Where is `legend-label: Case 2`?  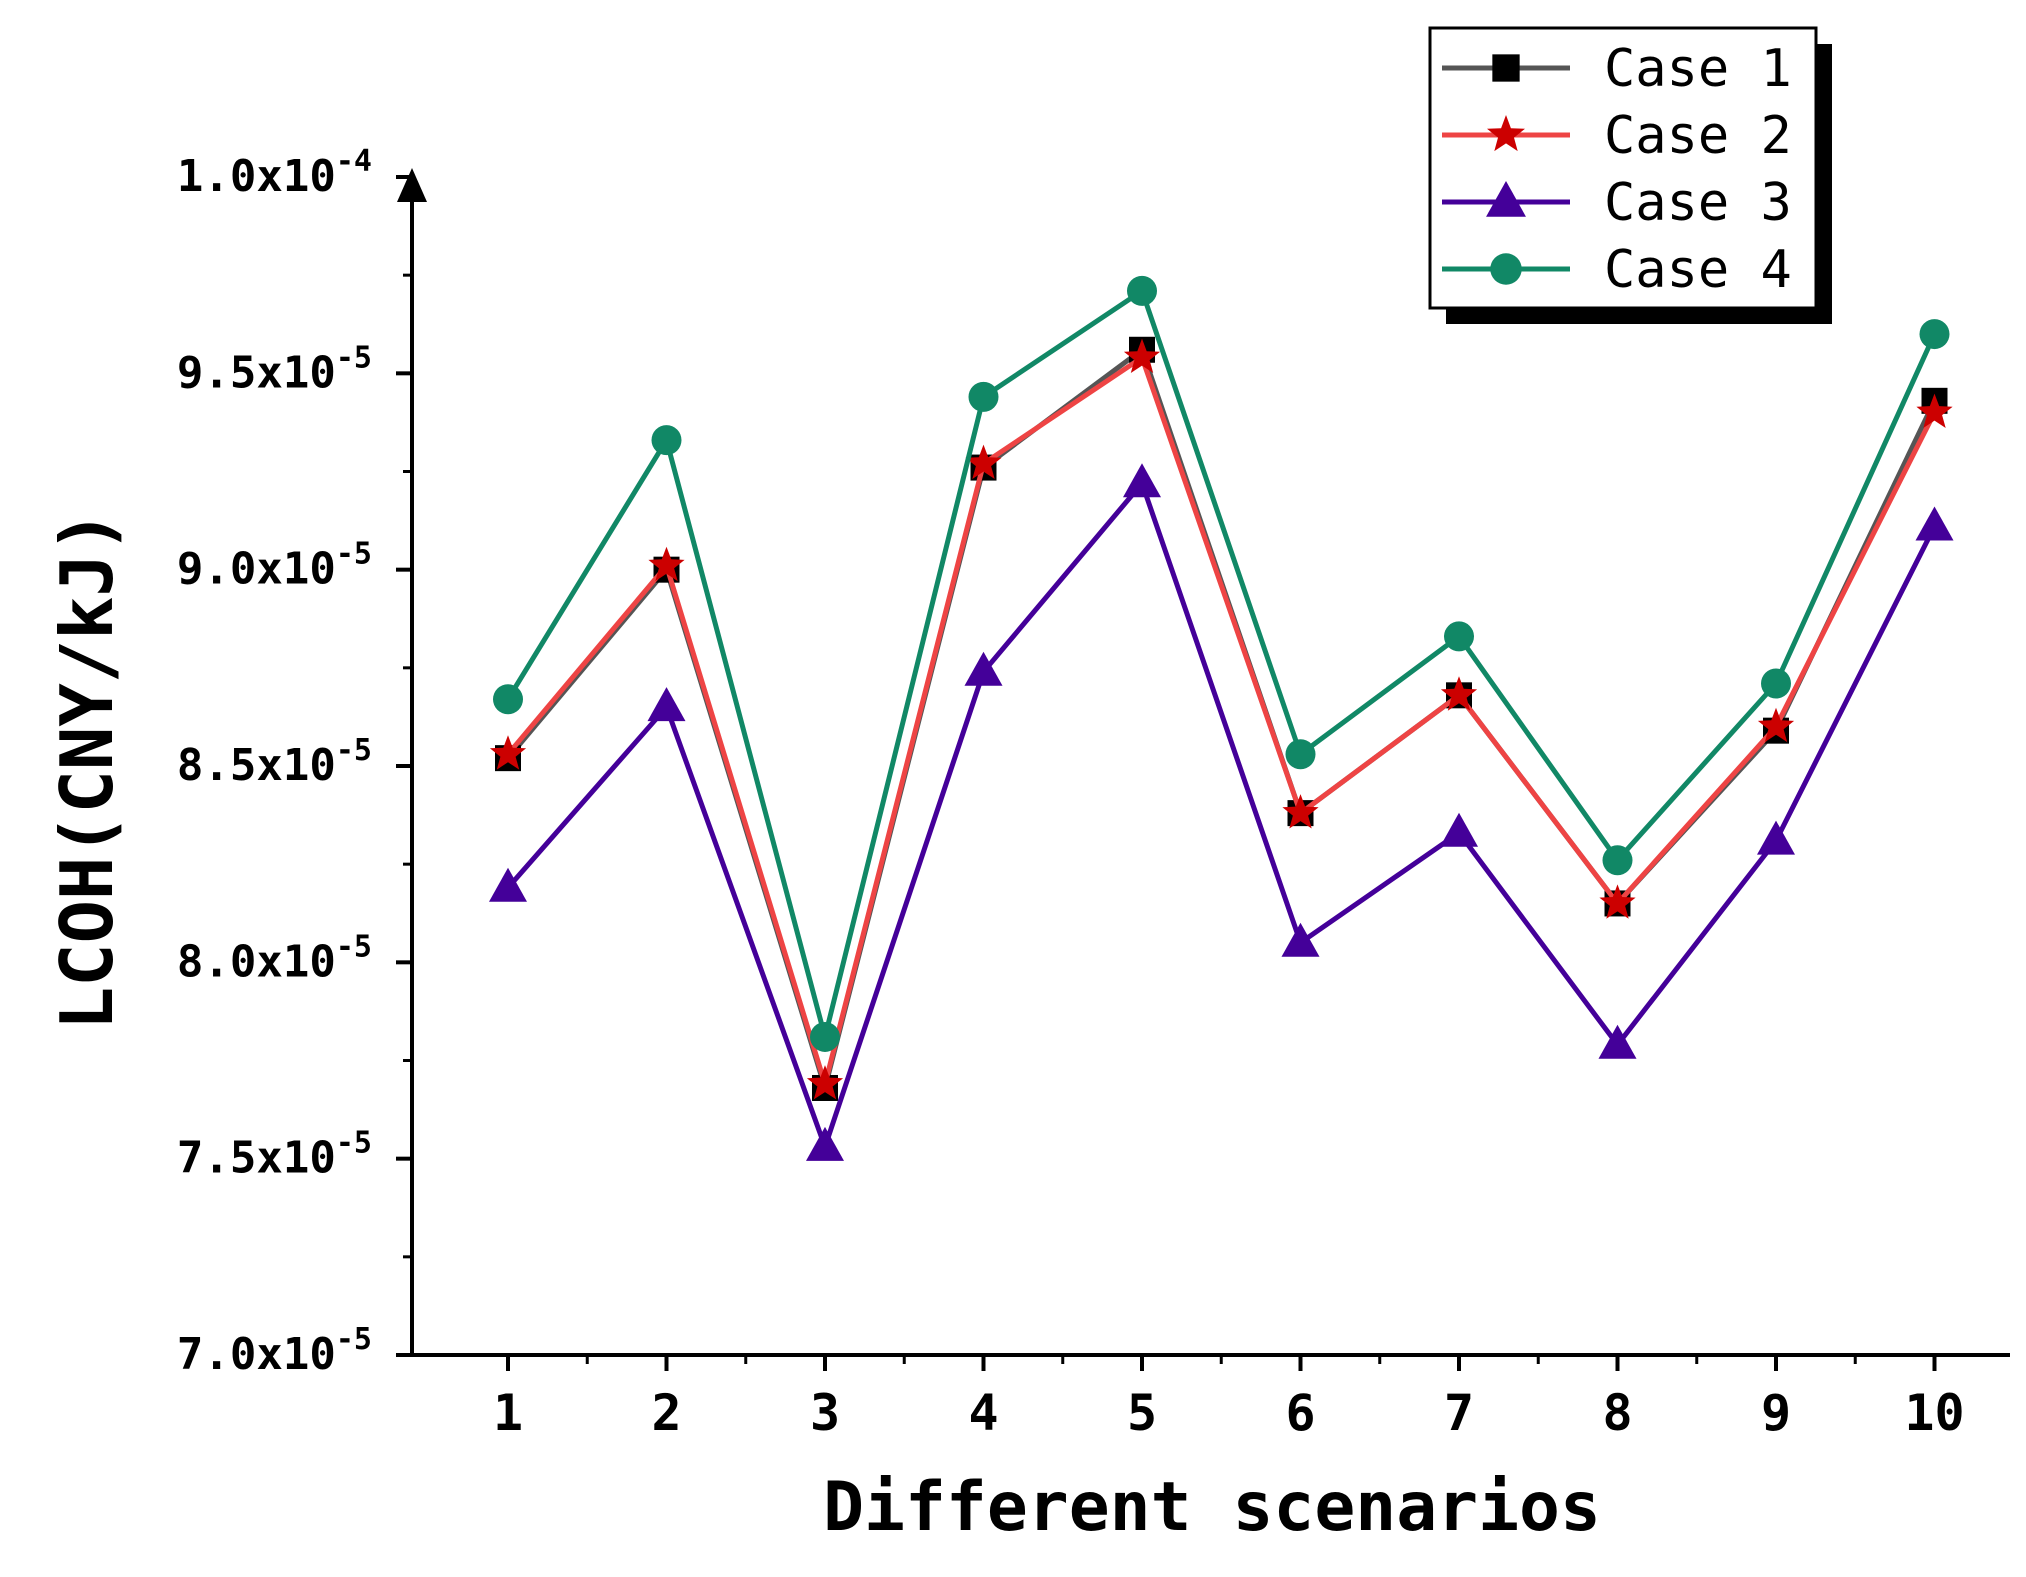 legend-label: Case 2 is located at coordinates (1698, 136).